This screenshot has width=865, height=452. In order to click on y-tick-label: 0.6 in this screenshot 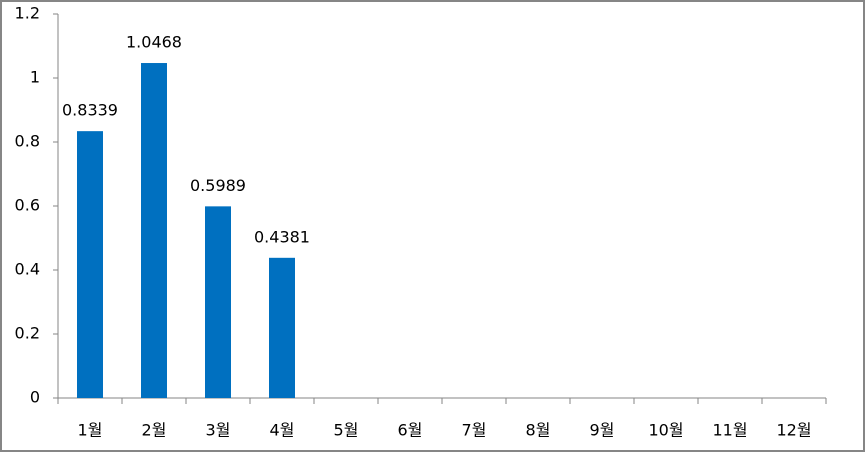, I will do `click(27, 205)`.